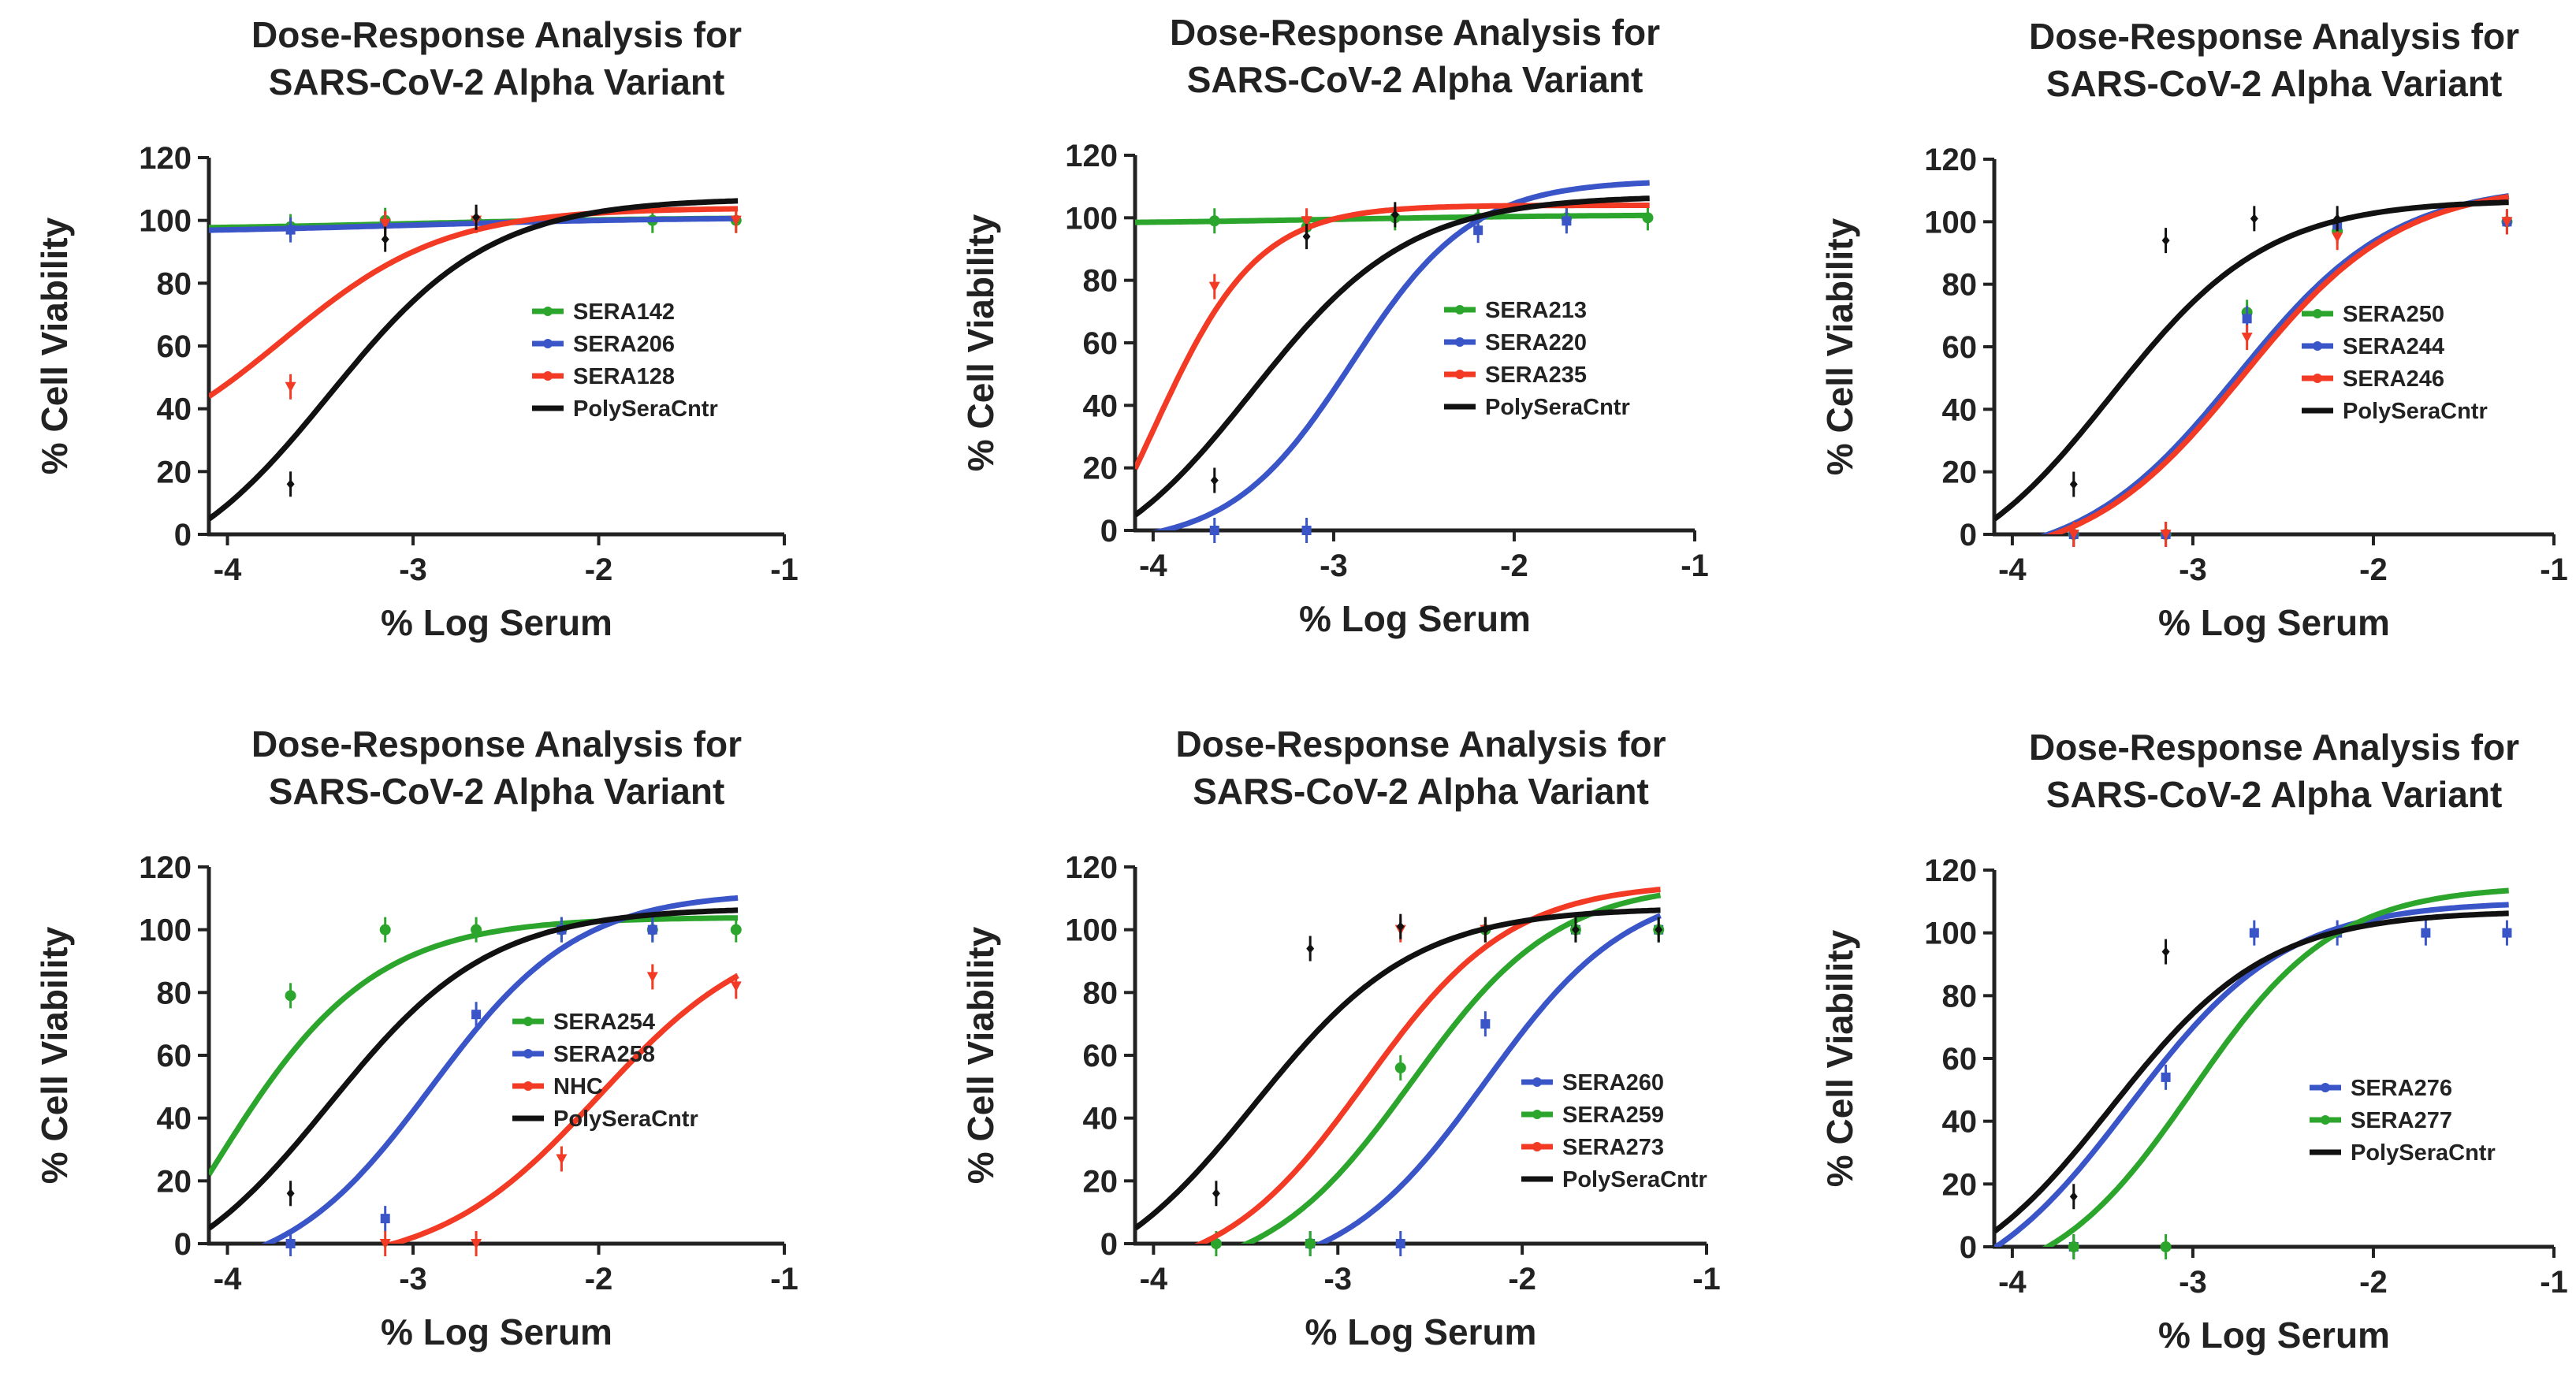 The image size is (2576, 1380). Describe the element at coordinates (1310, 1243) in the screenshot. I see `point-SERA259` at that location.